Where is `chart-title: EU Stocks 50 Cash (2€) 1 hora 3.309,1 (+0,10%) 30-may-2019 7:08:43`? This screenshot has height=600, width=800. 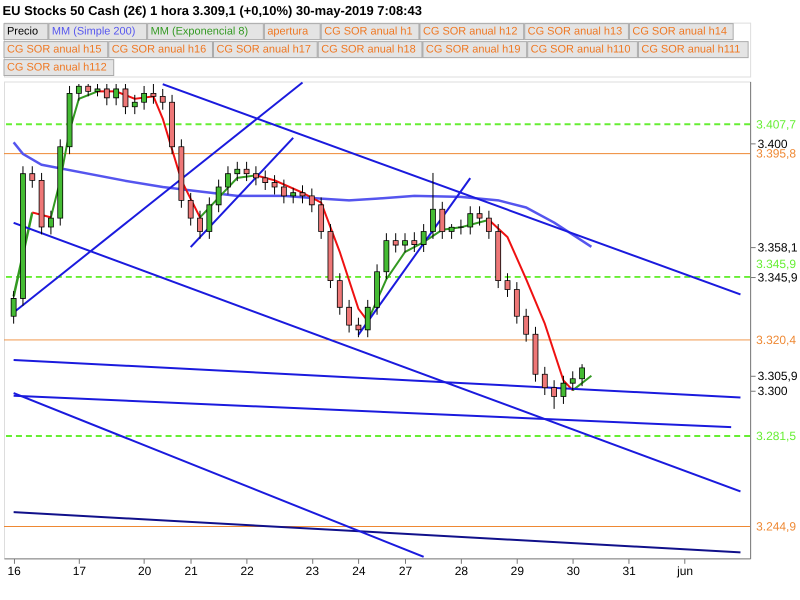
chart-title: EU Stocks 50 Cash (2€) 1 hora 3.309,1 (+0,10%) 30-may-2019 7:08:43 is located at coordinates (212, 10).